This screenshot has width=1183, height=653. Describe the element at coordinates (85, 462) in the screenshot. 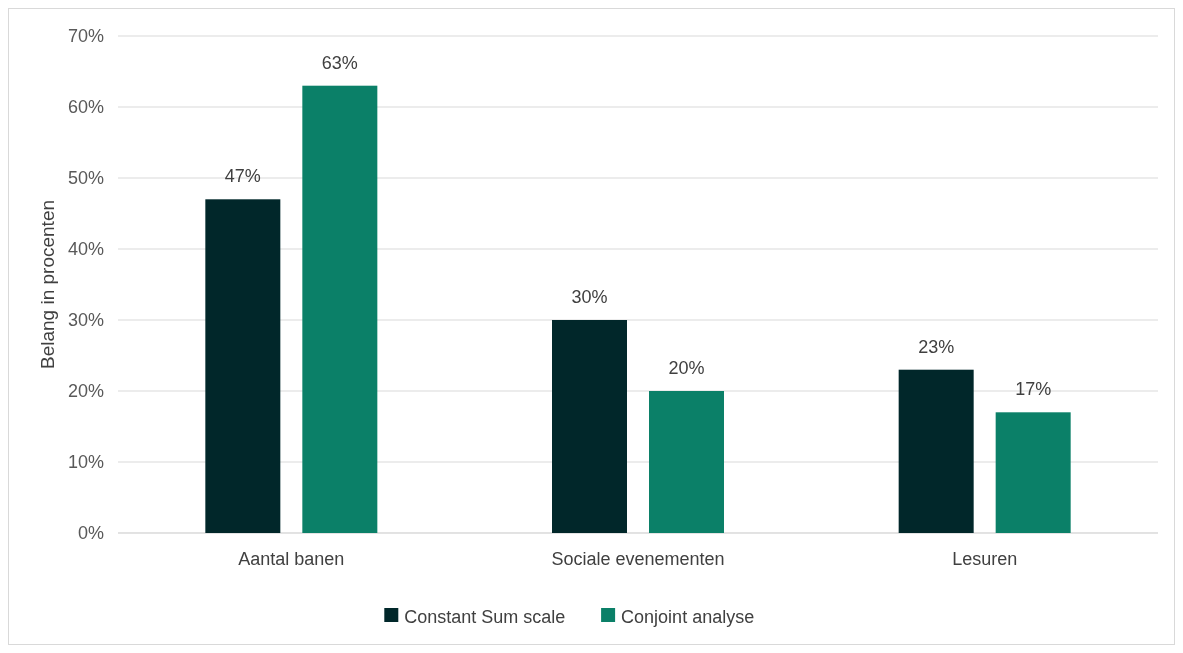

I see `y-tick-label: 10%` at that location.